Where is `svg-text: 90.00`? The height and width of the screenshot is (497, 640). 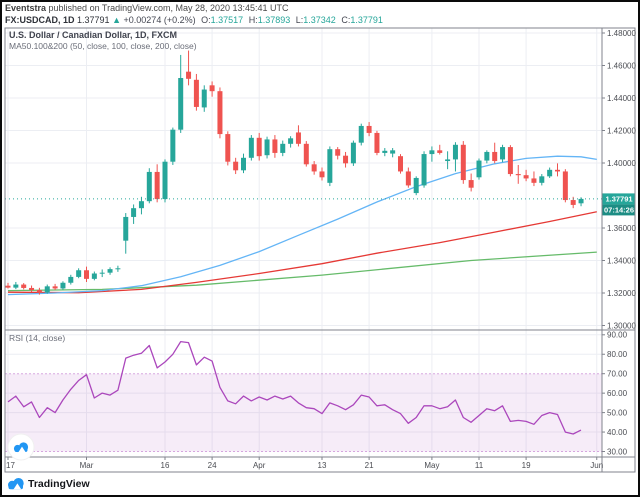
svg-text: 90.00 is located at coordinates (617, 335).